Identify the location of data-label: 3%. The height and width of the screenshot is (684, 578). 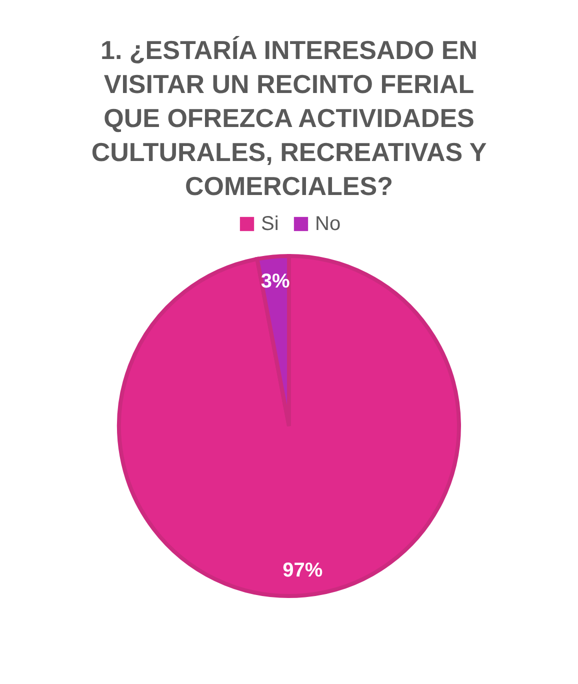
(275, 281).